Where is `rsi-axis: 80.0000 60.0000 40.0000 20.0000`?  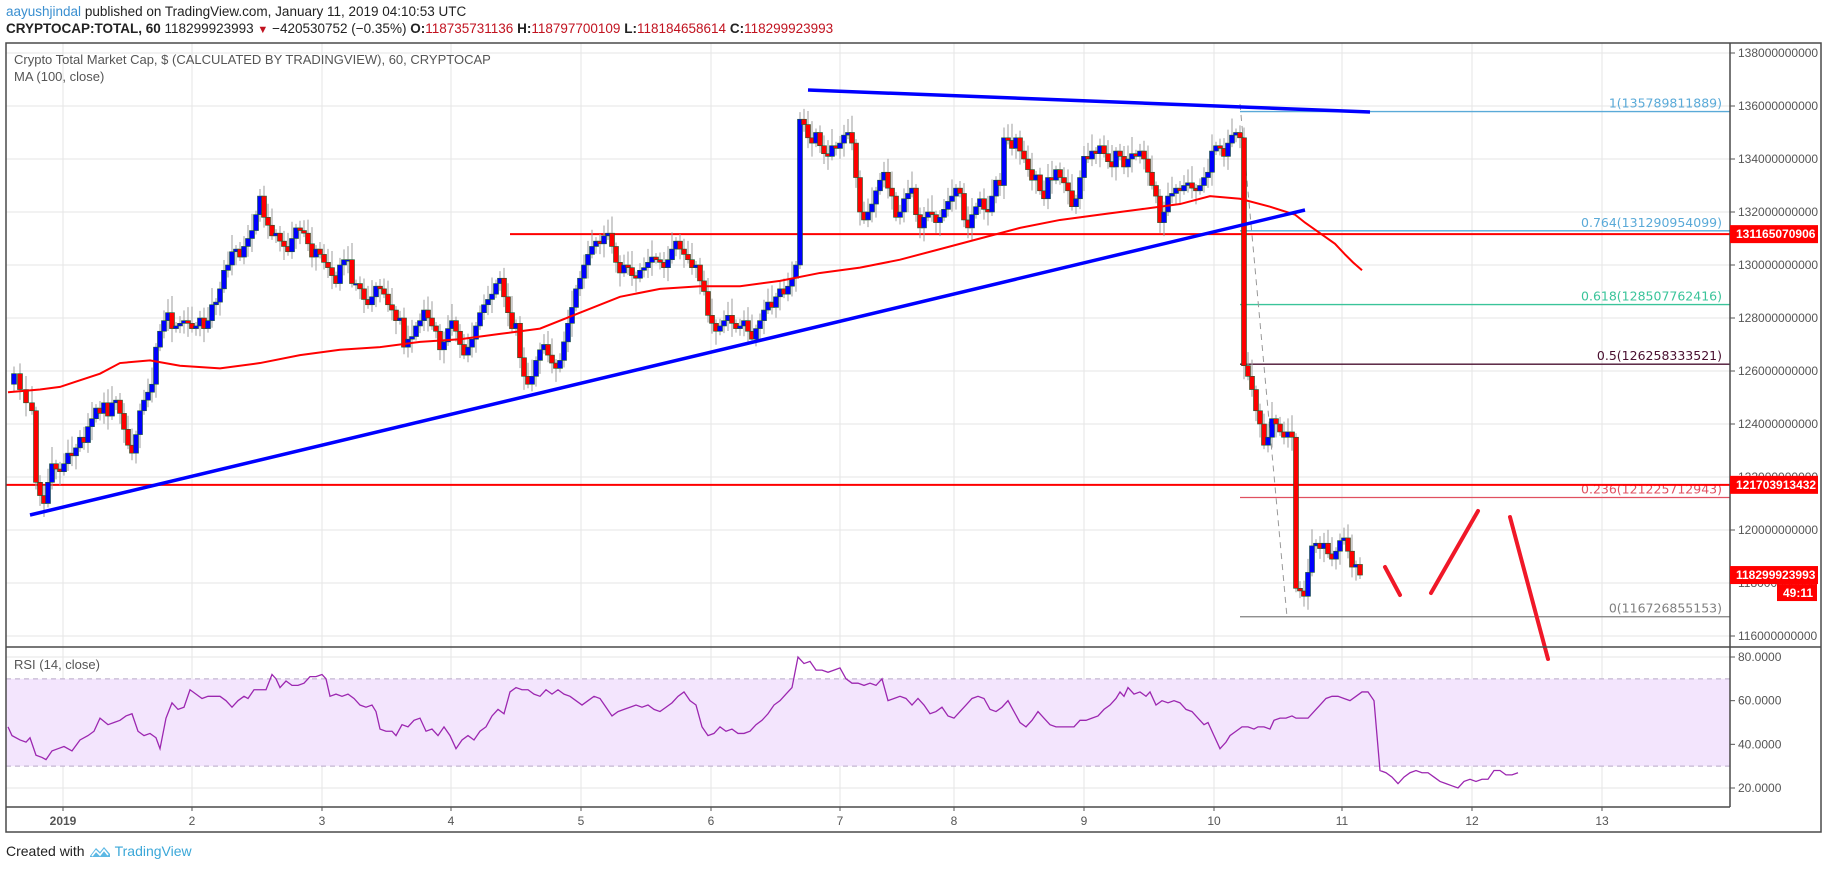 rsi-axis: 80.0000 60.0000 40.0000 20.0000 is located at coordinates (1756, 722).